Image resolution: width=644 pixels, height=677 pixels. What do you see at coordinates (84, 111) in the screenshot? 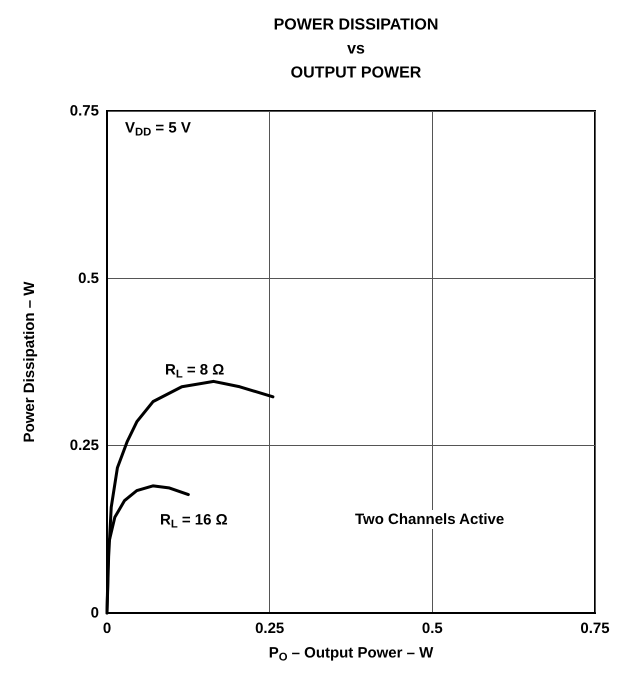
I see `y-tick-label: 0.75` at bounding box center [84, 111].